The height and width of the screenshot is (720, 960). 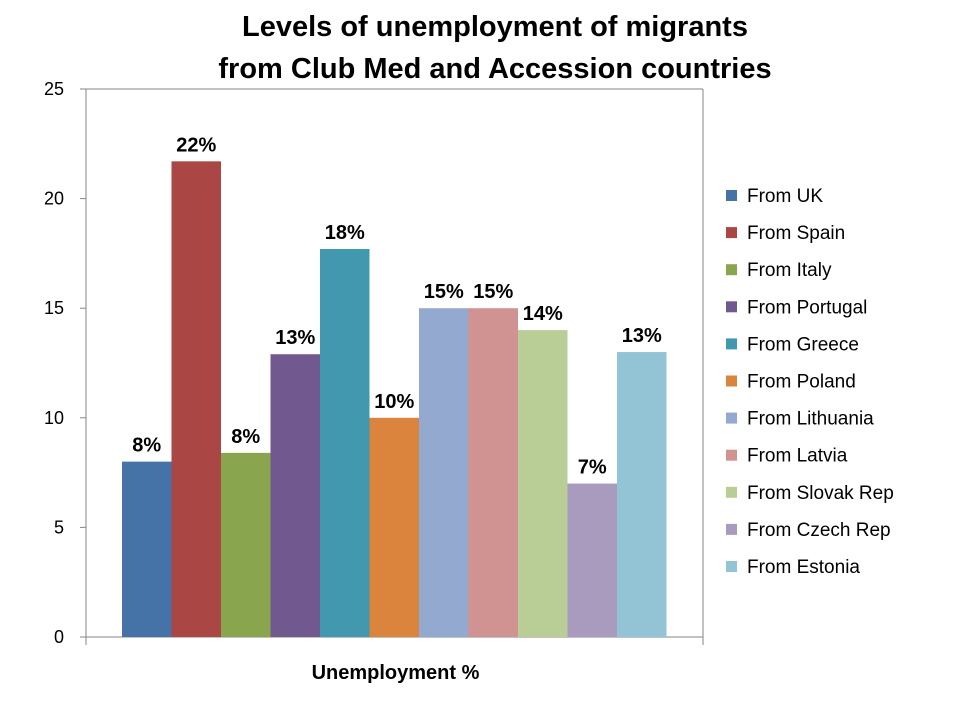 What do you see at coordinates (803, 567) in the screenshot?
I see `legend-entry: From Estonia` at bounding box center [803, 567].